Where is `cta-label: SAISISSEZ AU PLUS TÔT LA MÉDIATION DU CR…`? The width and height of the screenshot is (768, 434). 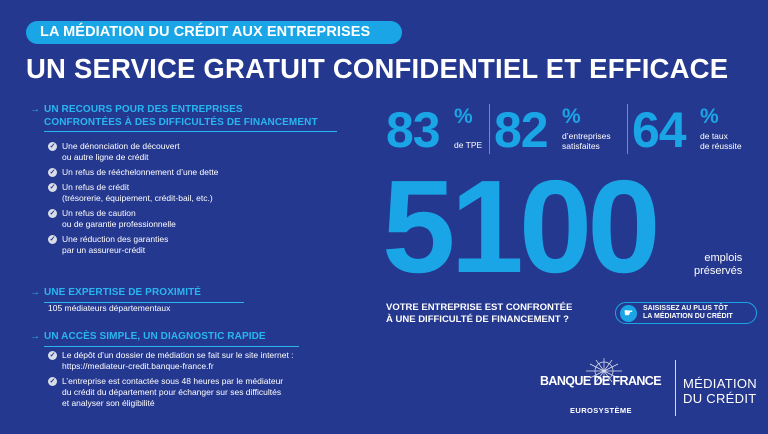 cta-label: SAISISSEZ AU PLUS TÔT LA MÉDIATION DU CR… is located at coordinates (688, 312).